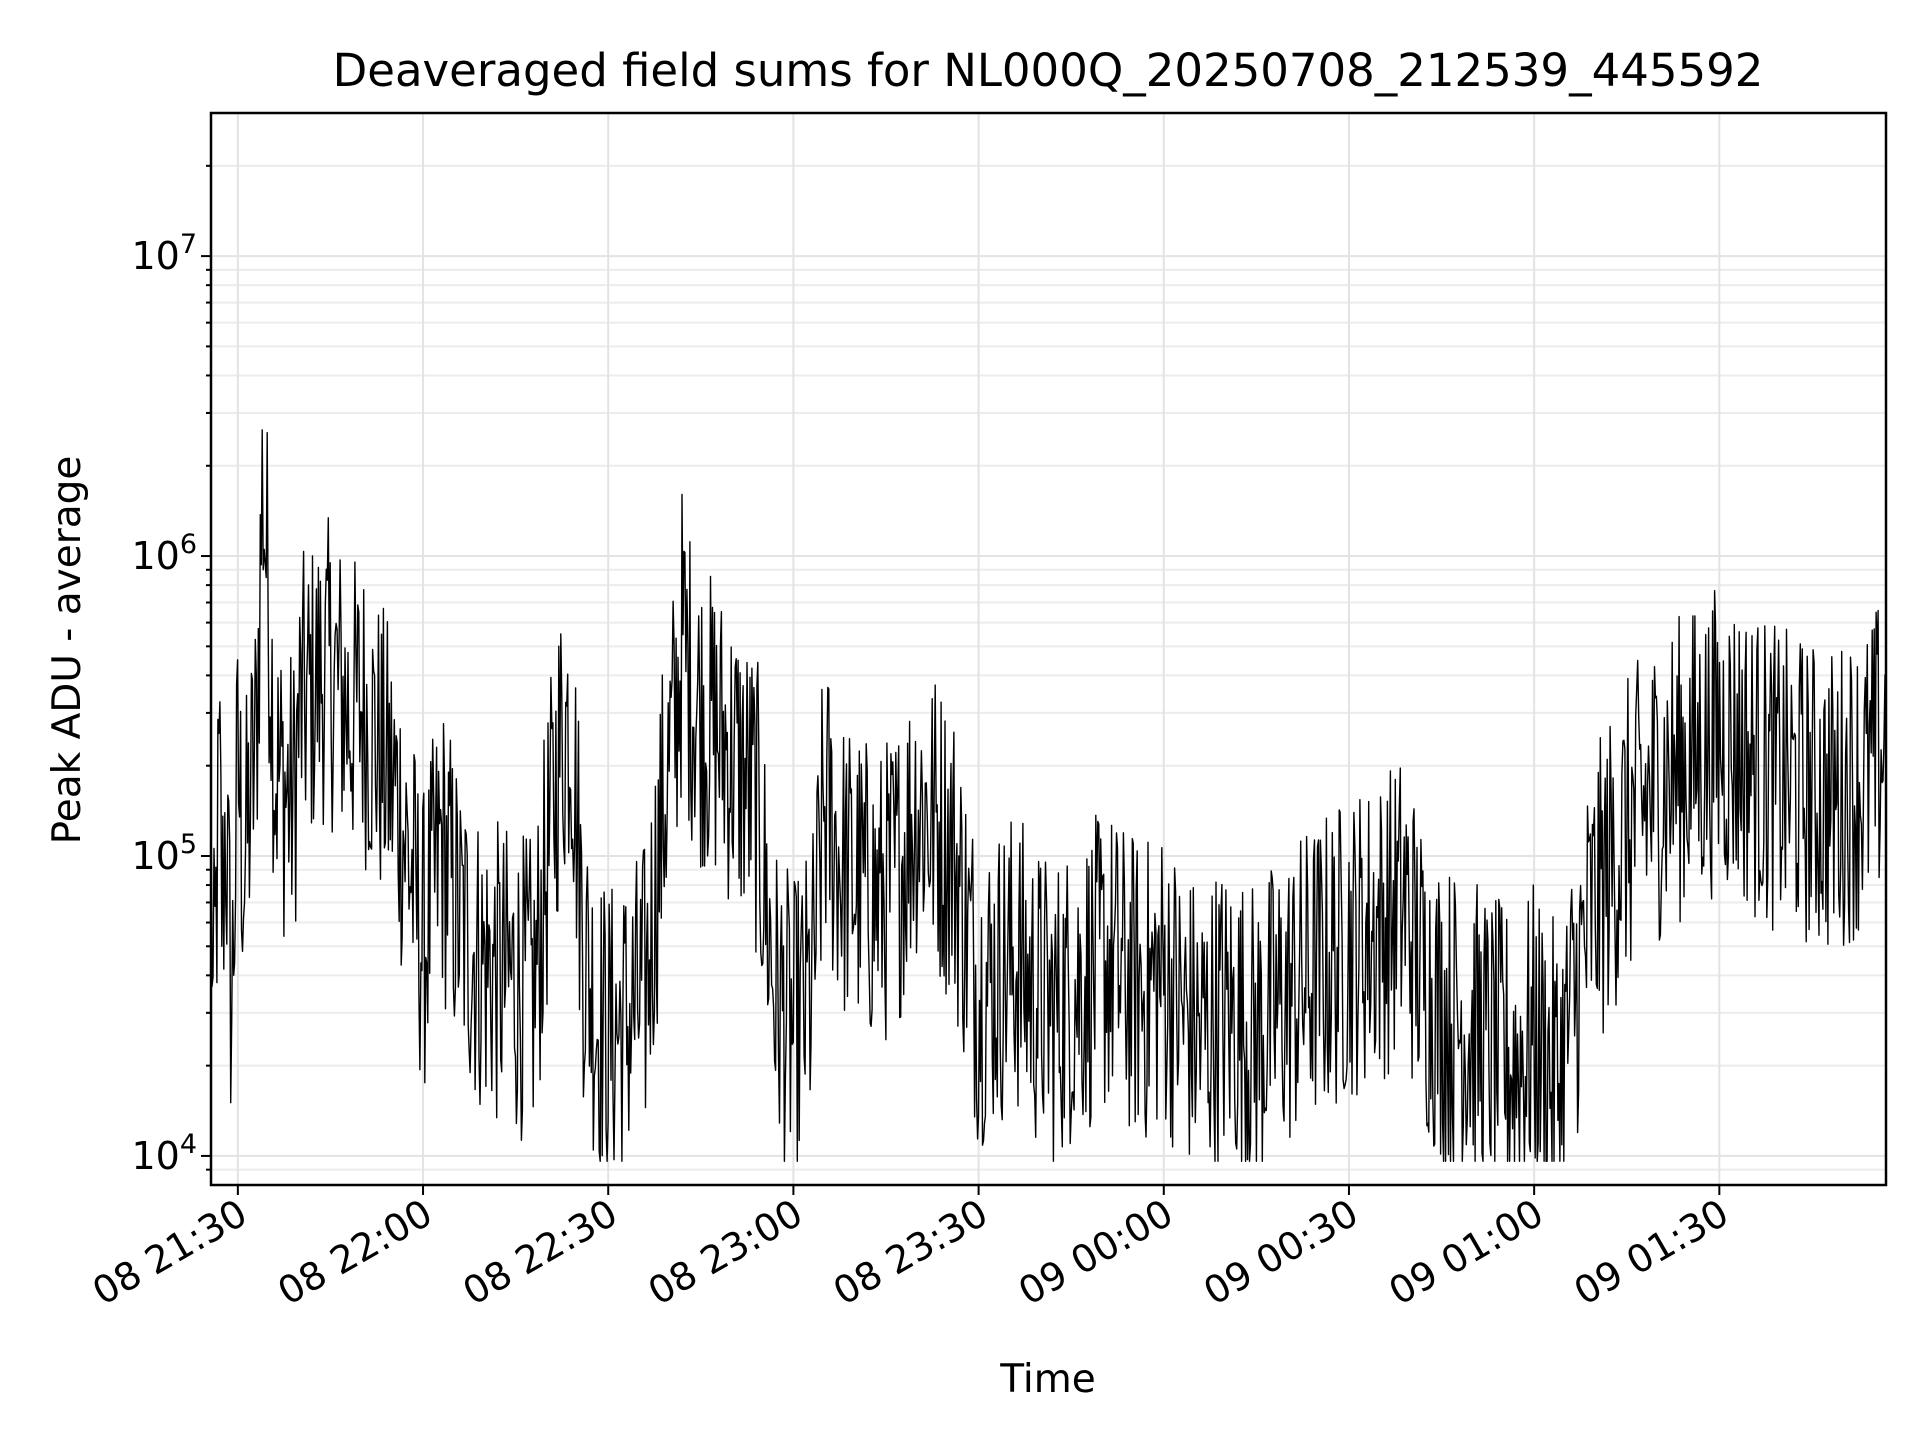 The height and width of the screenshot is (1440, 1920). I want to click on y-tick-label: 107, so click(164, 253).